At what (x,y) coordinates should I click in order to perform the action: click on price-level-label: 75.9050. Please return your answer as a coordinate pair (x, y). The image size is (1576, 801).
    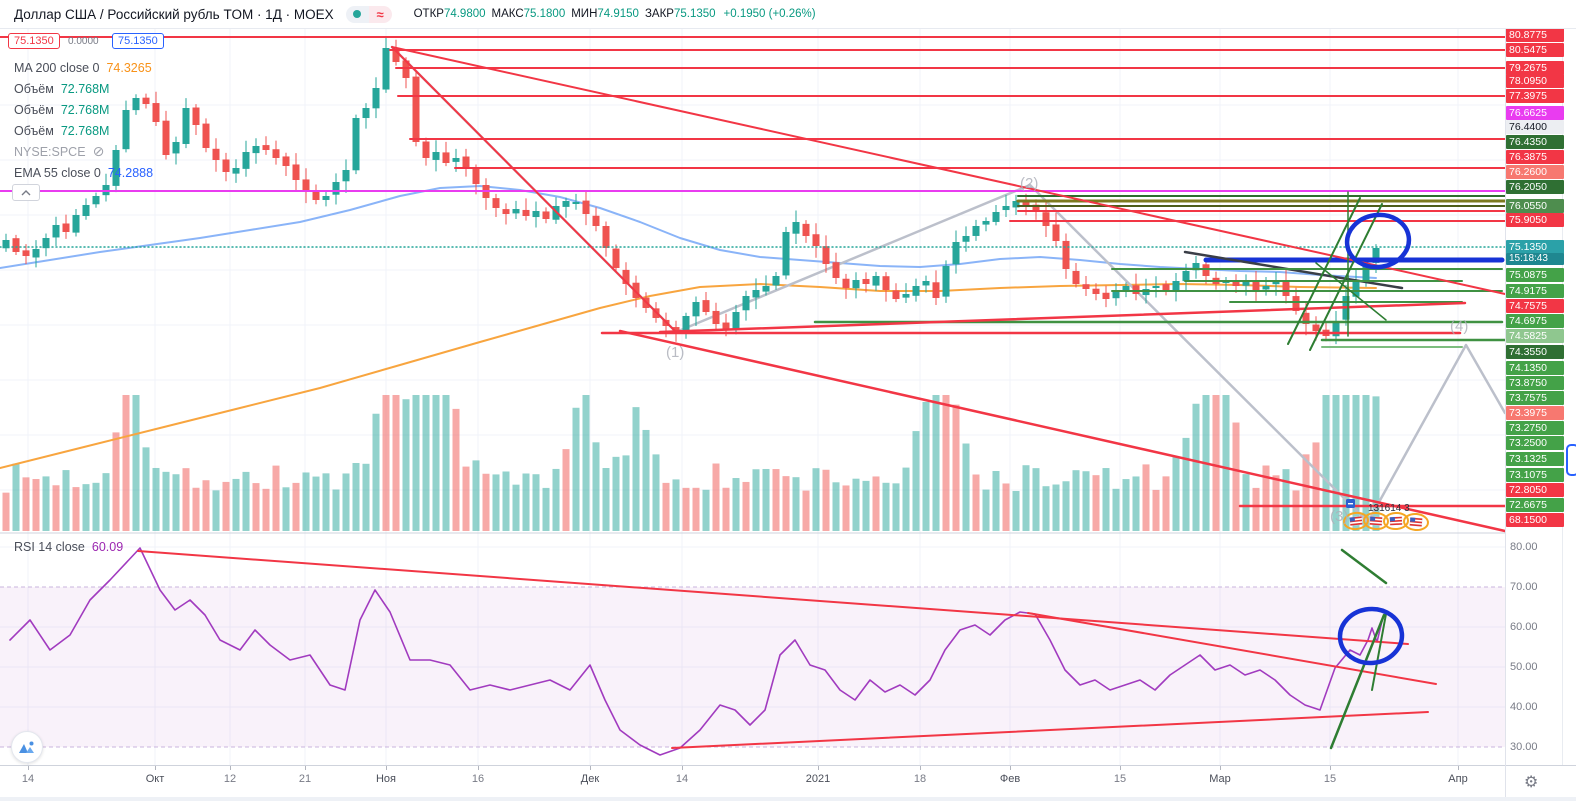
    Looking at the image, I should click on (1535, 220).